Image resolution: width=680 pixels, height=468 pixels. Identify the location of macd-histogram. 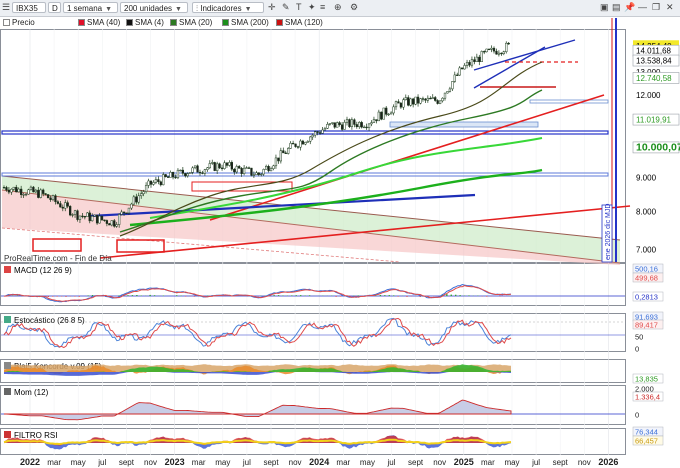
(256, 295).